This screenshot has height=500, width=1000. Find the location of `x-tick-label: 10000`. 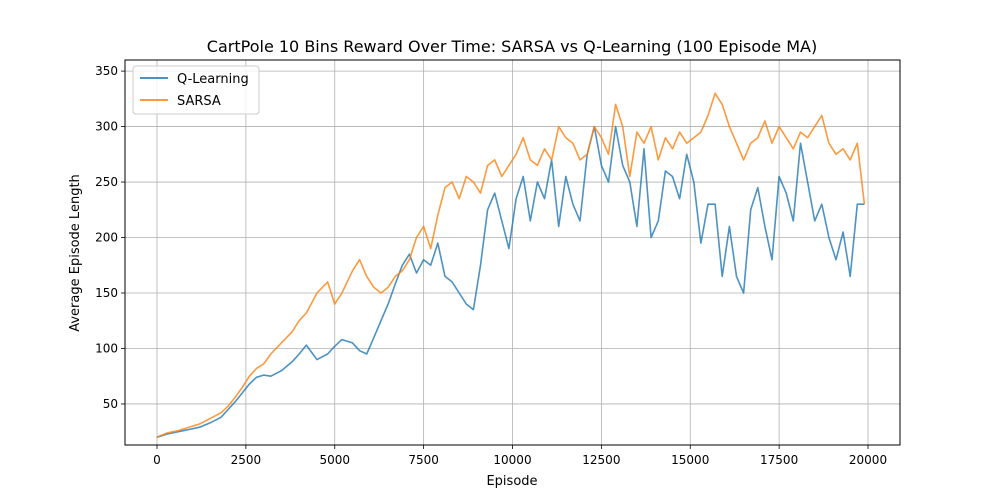

x-tick-label: 10000 is located at coordinates (512, 460).